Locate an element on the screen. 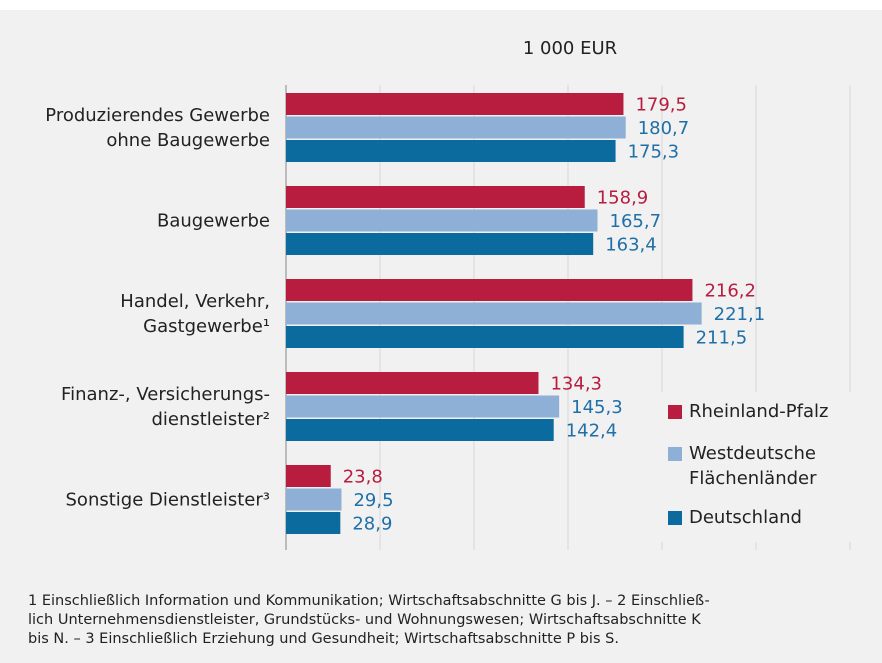 This screenshot has height=663, width=882. value-label: 28,9 is located at coordinates (372, 524).